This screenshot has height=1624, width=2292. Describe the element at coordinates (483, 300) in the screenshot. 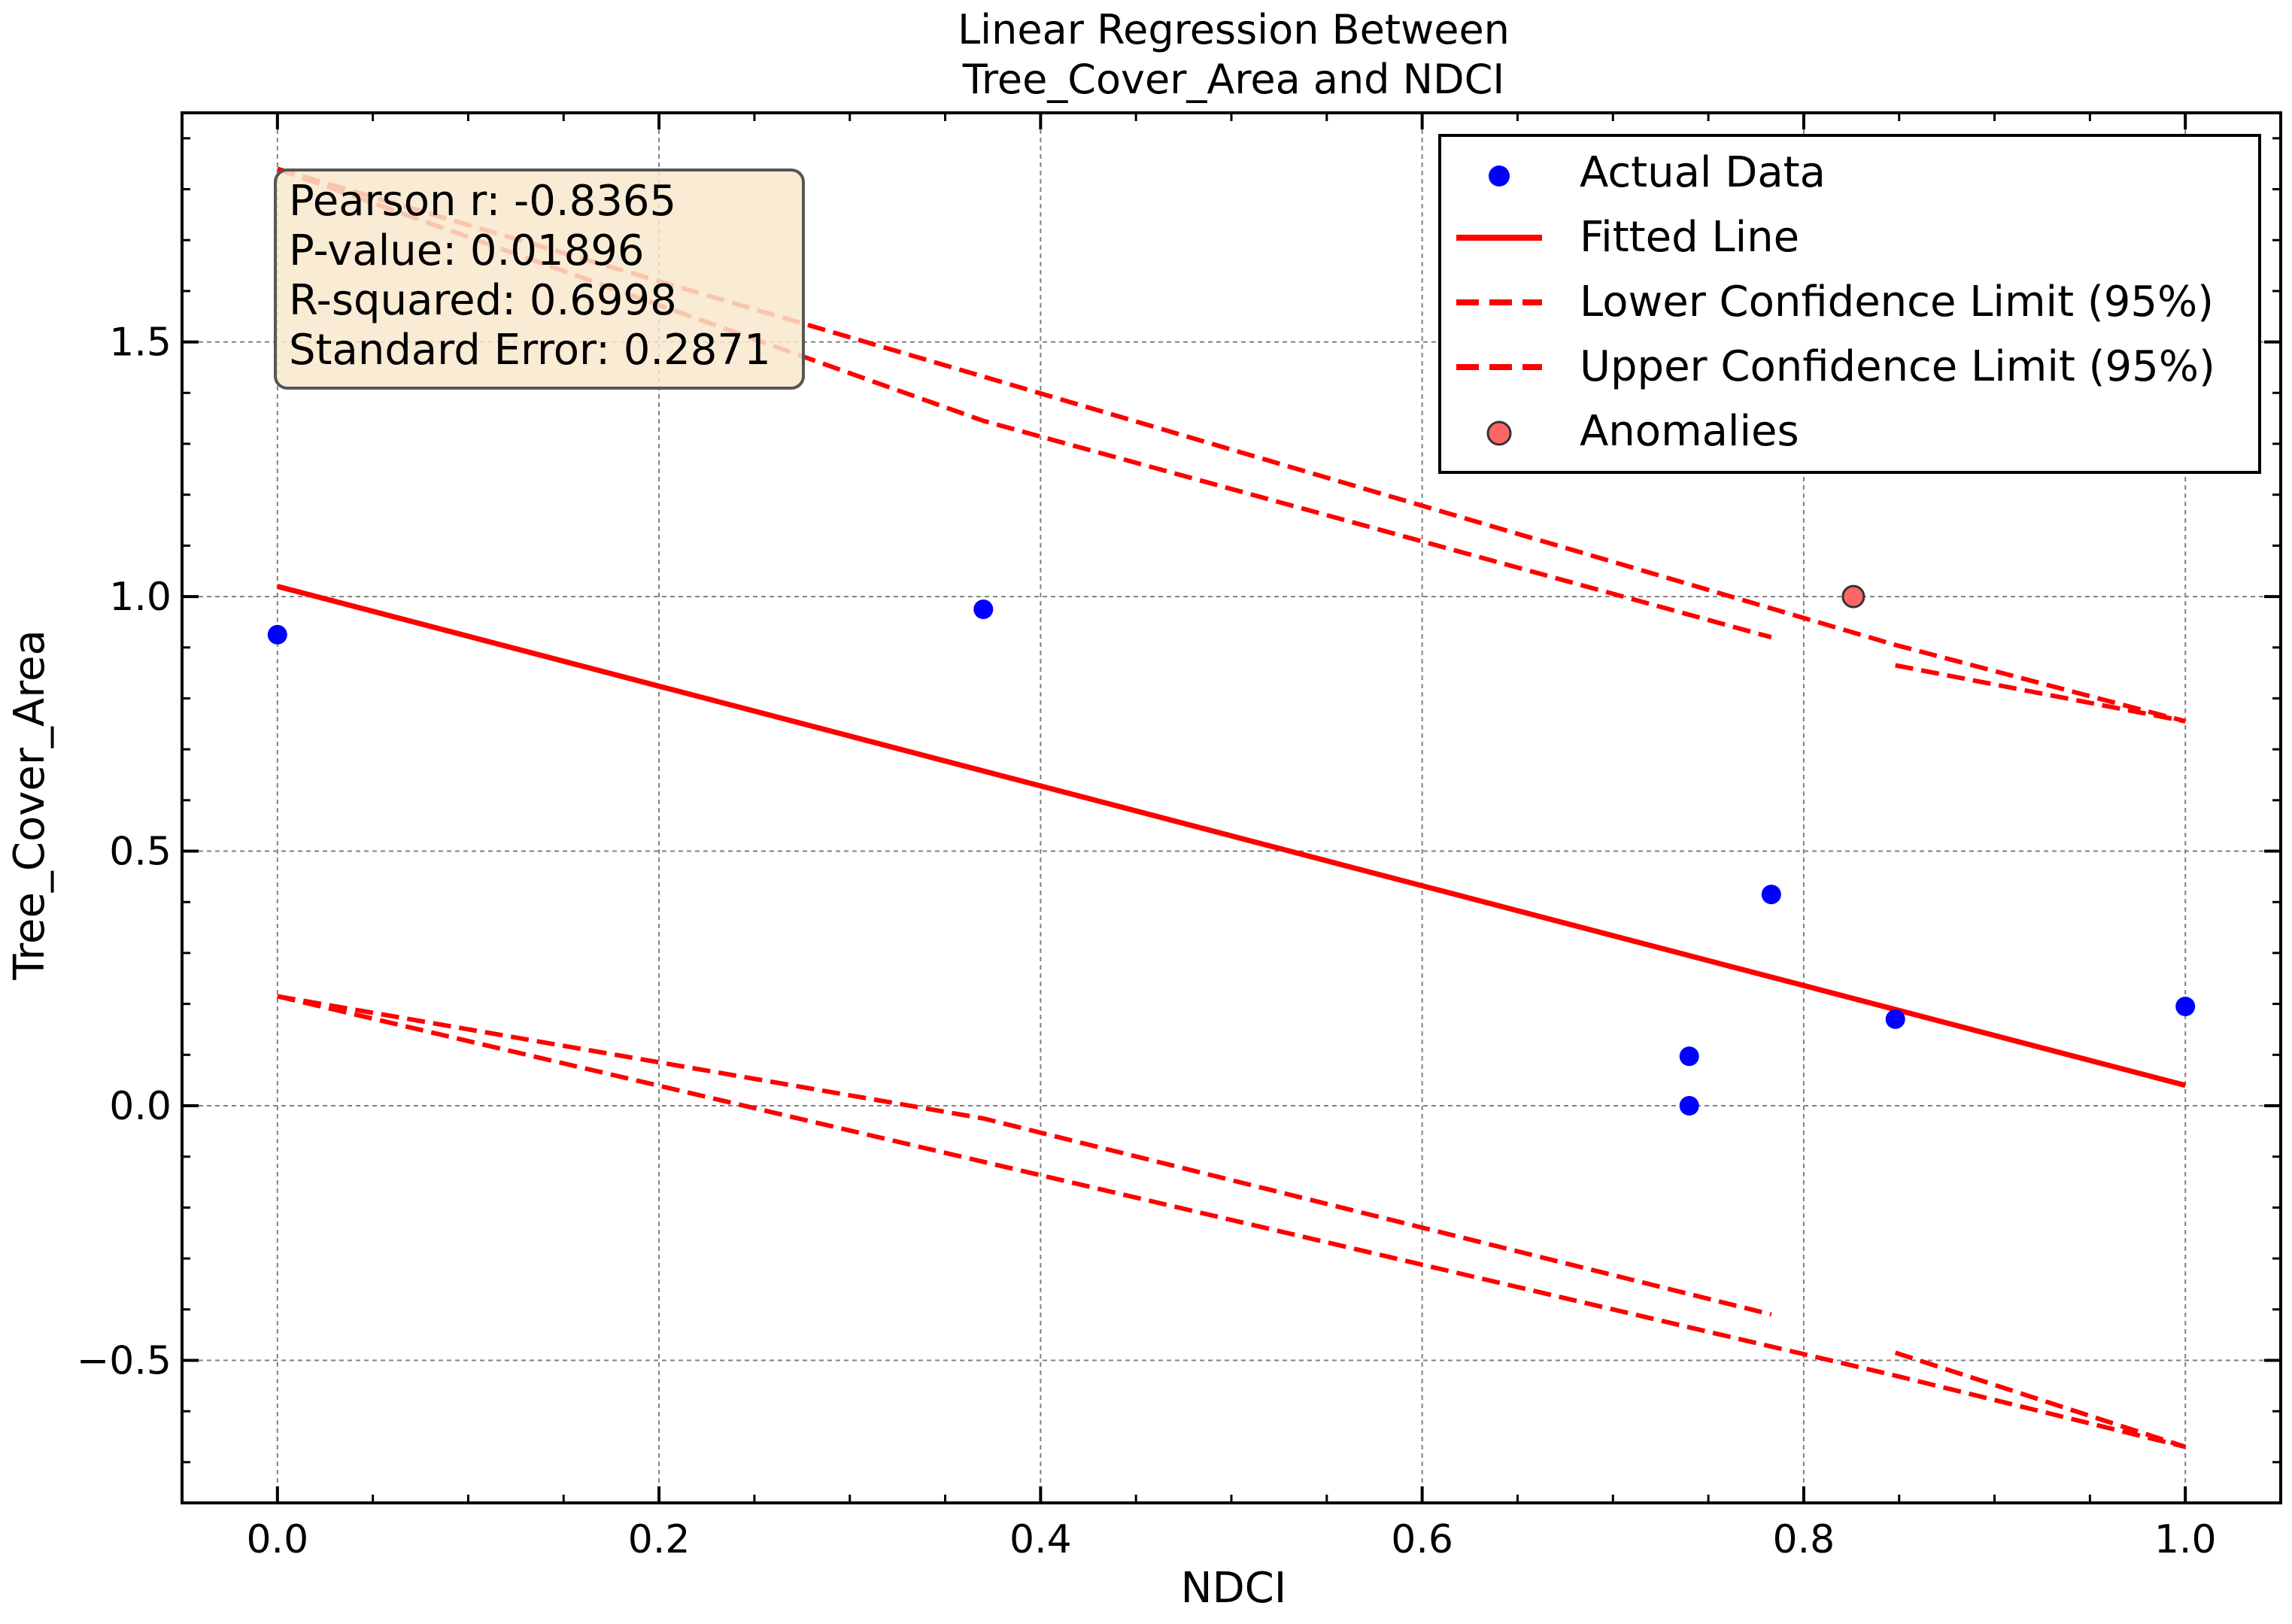

I see `stats-r-squared: R-squared: 0.6998` at that location.